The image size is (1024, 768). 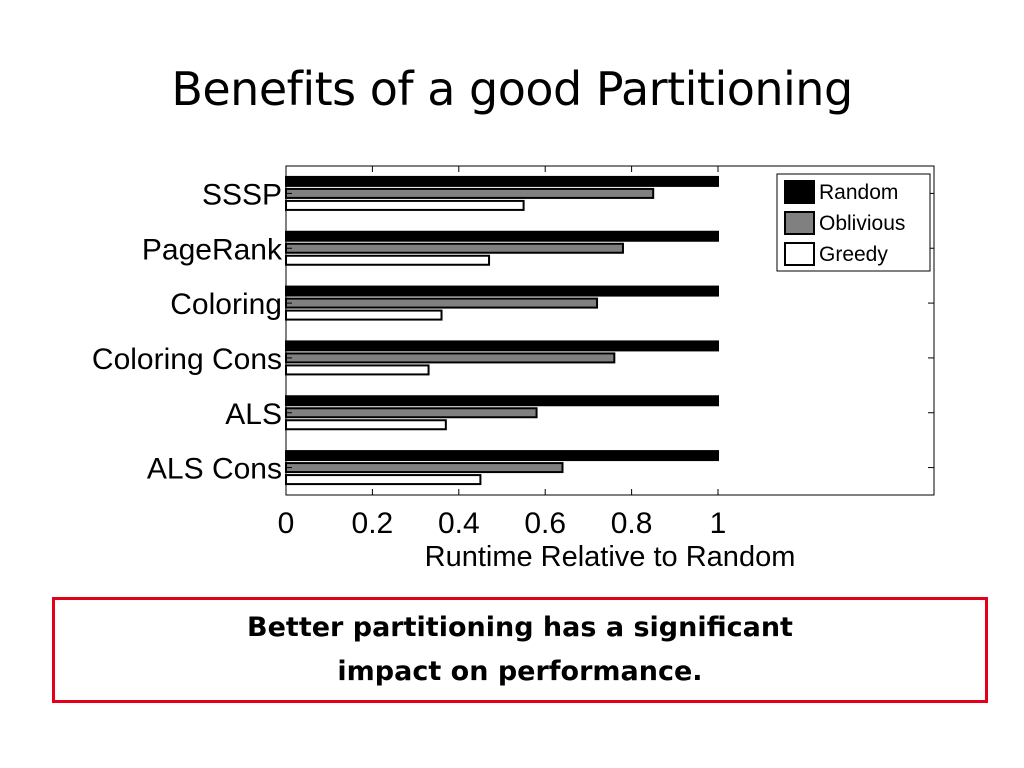 What do you see at coordinates (610, 557) in the screenshot?
I see `x-axis-label: Runtime Relative to Random` at bounding box center [610, 557].